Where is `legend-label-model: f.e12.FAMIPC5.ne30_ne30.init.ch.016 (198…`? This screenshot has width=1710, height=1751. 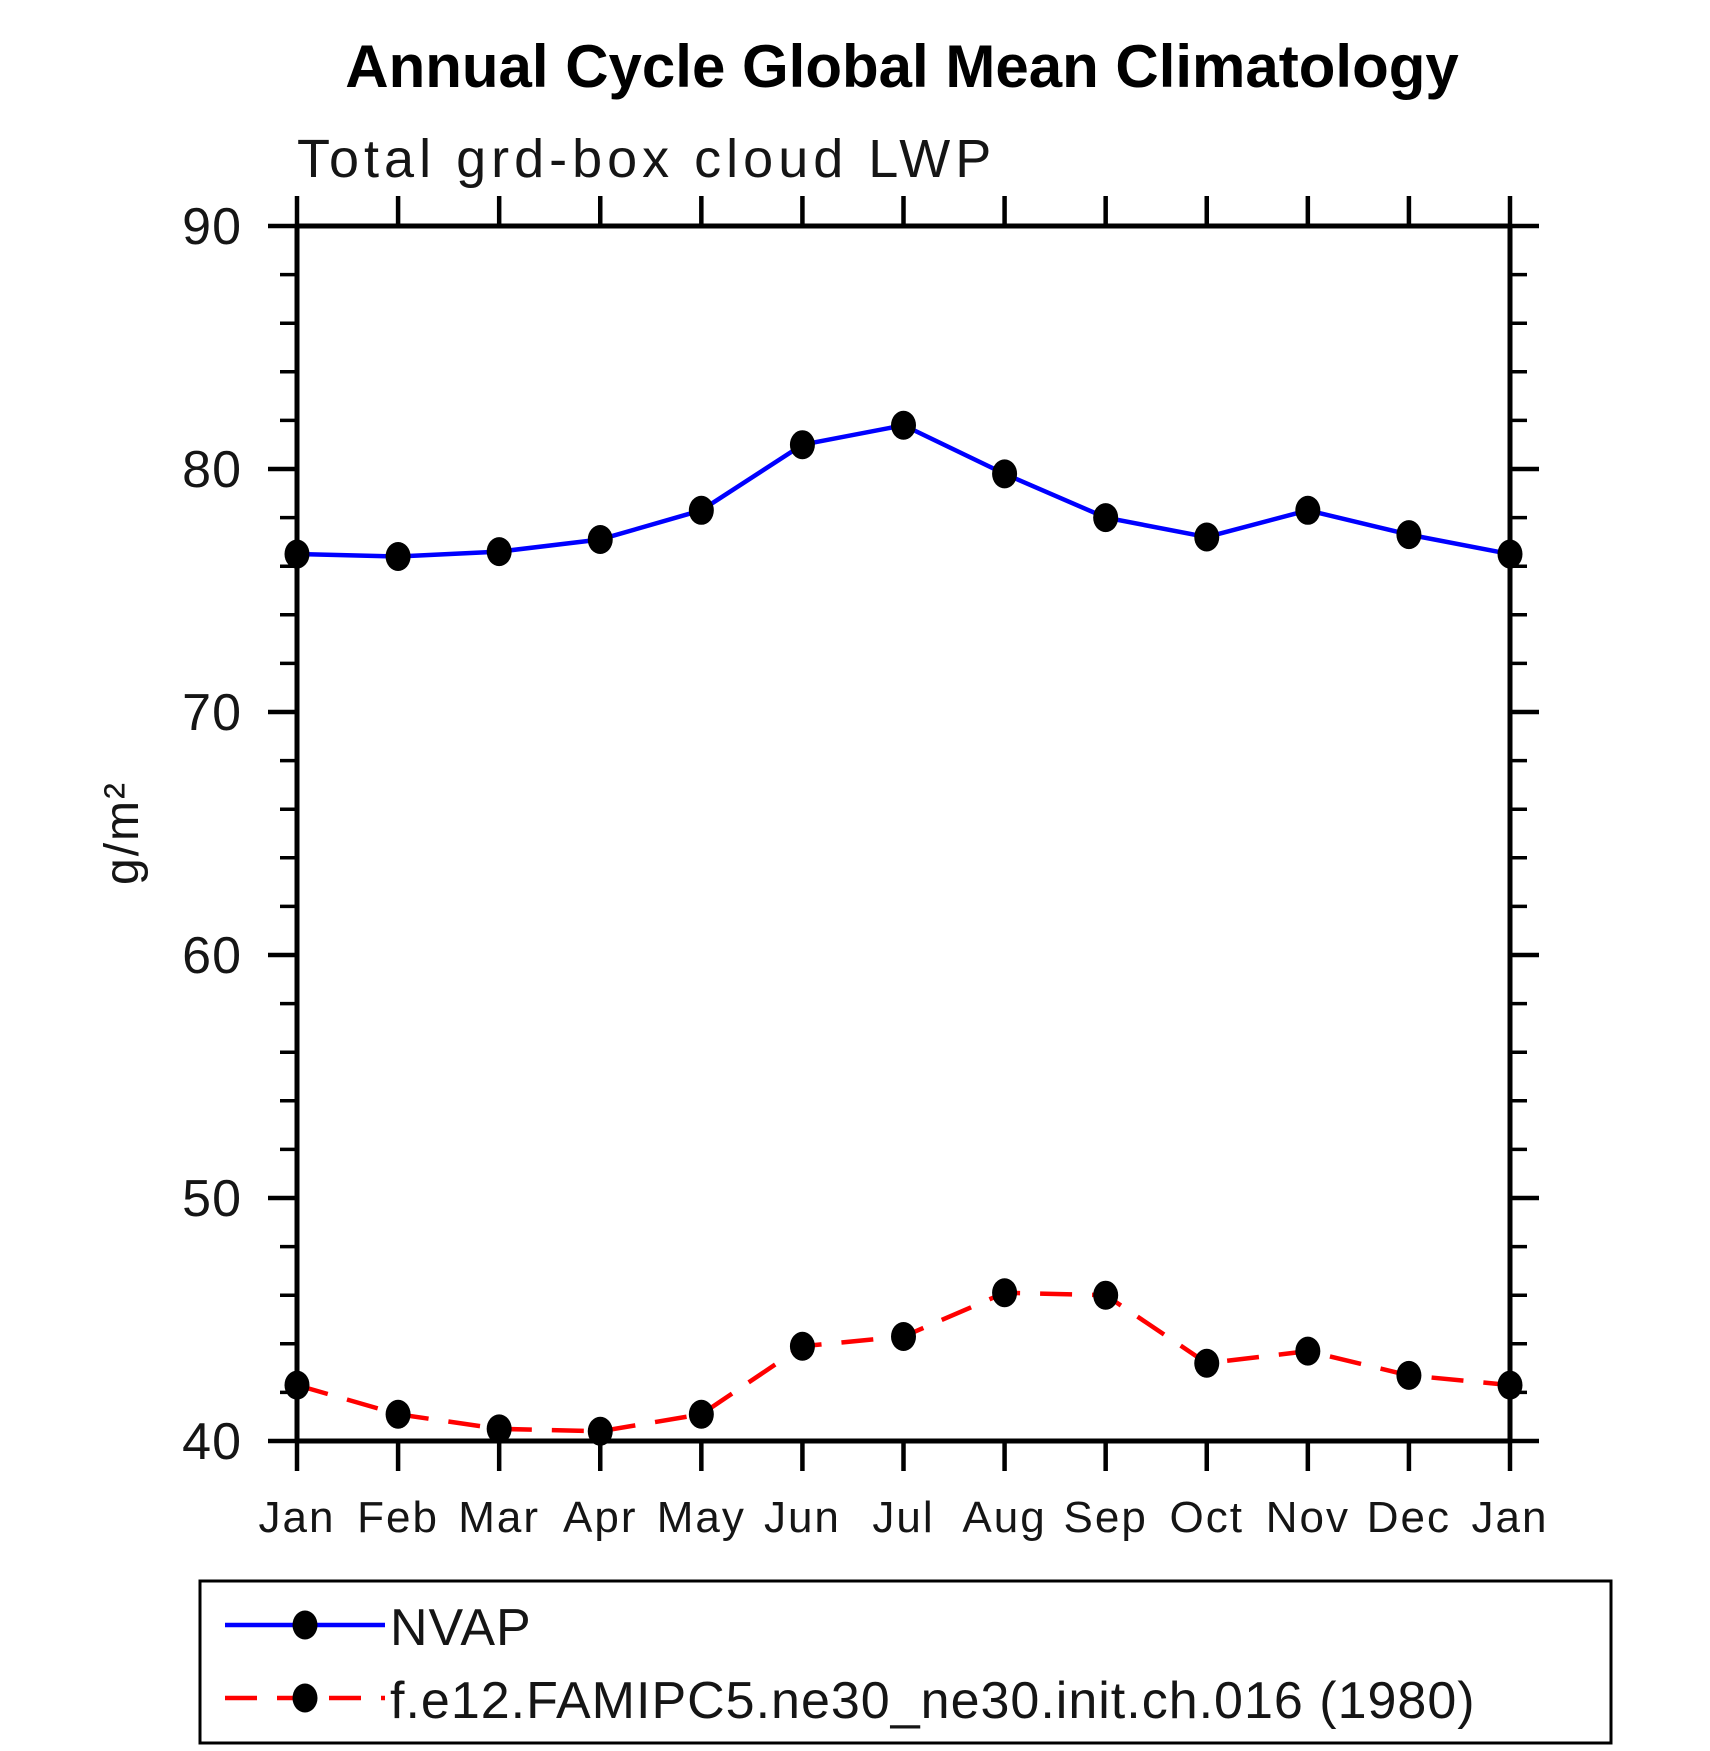 legend-label-model: f.e12.FAMIPC5.ne30_ne30.init.ch.016 (198… is located at coordinates (933, 1701).